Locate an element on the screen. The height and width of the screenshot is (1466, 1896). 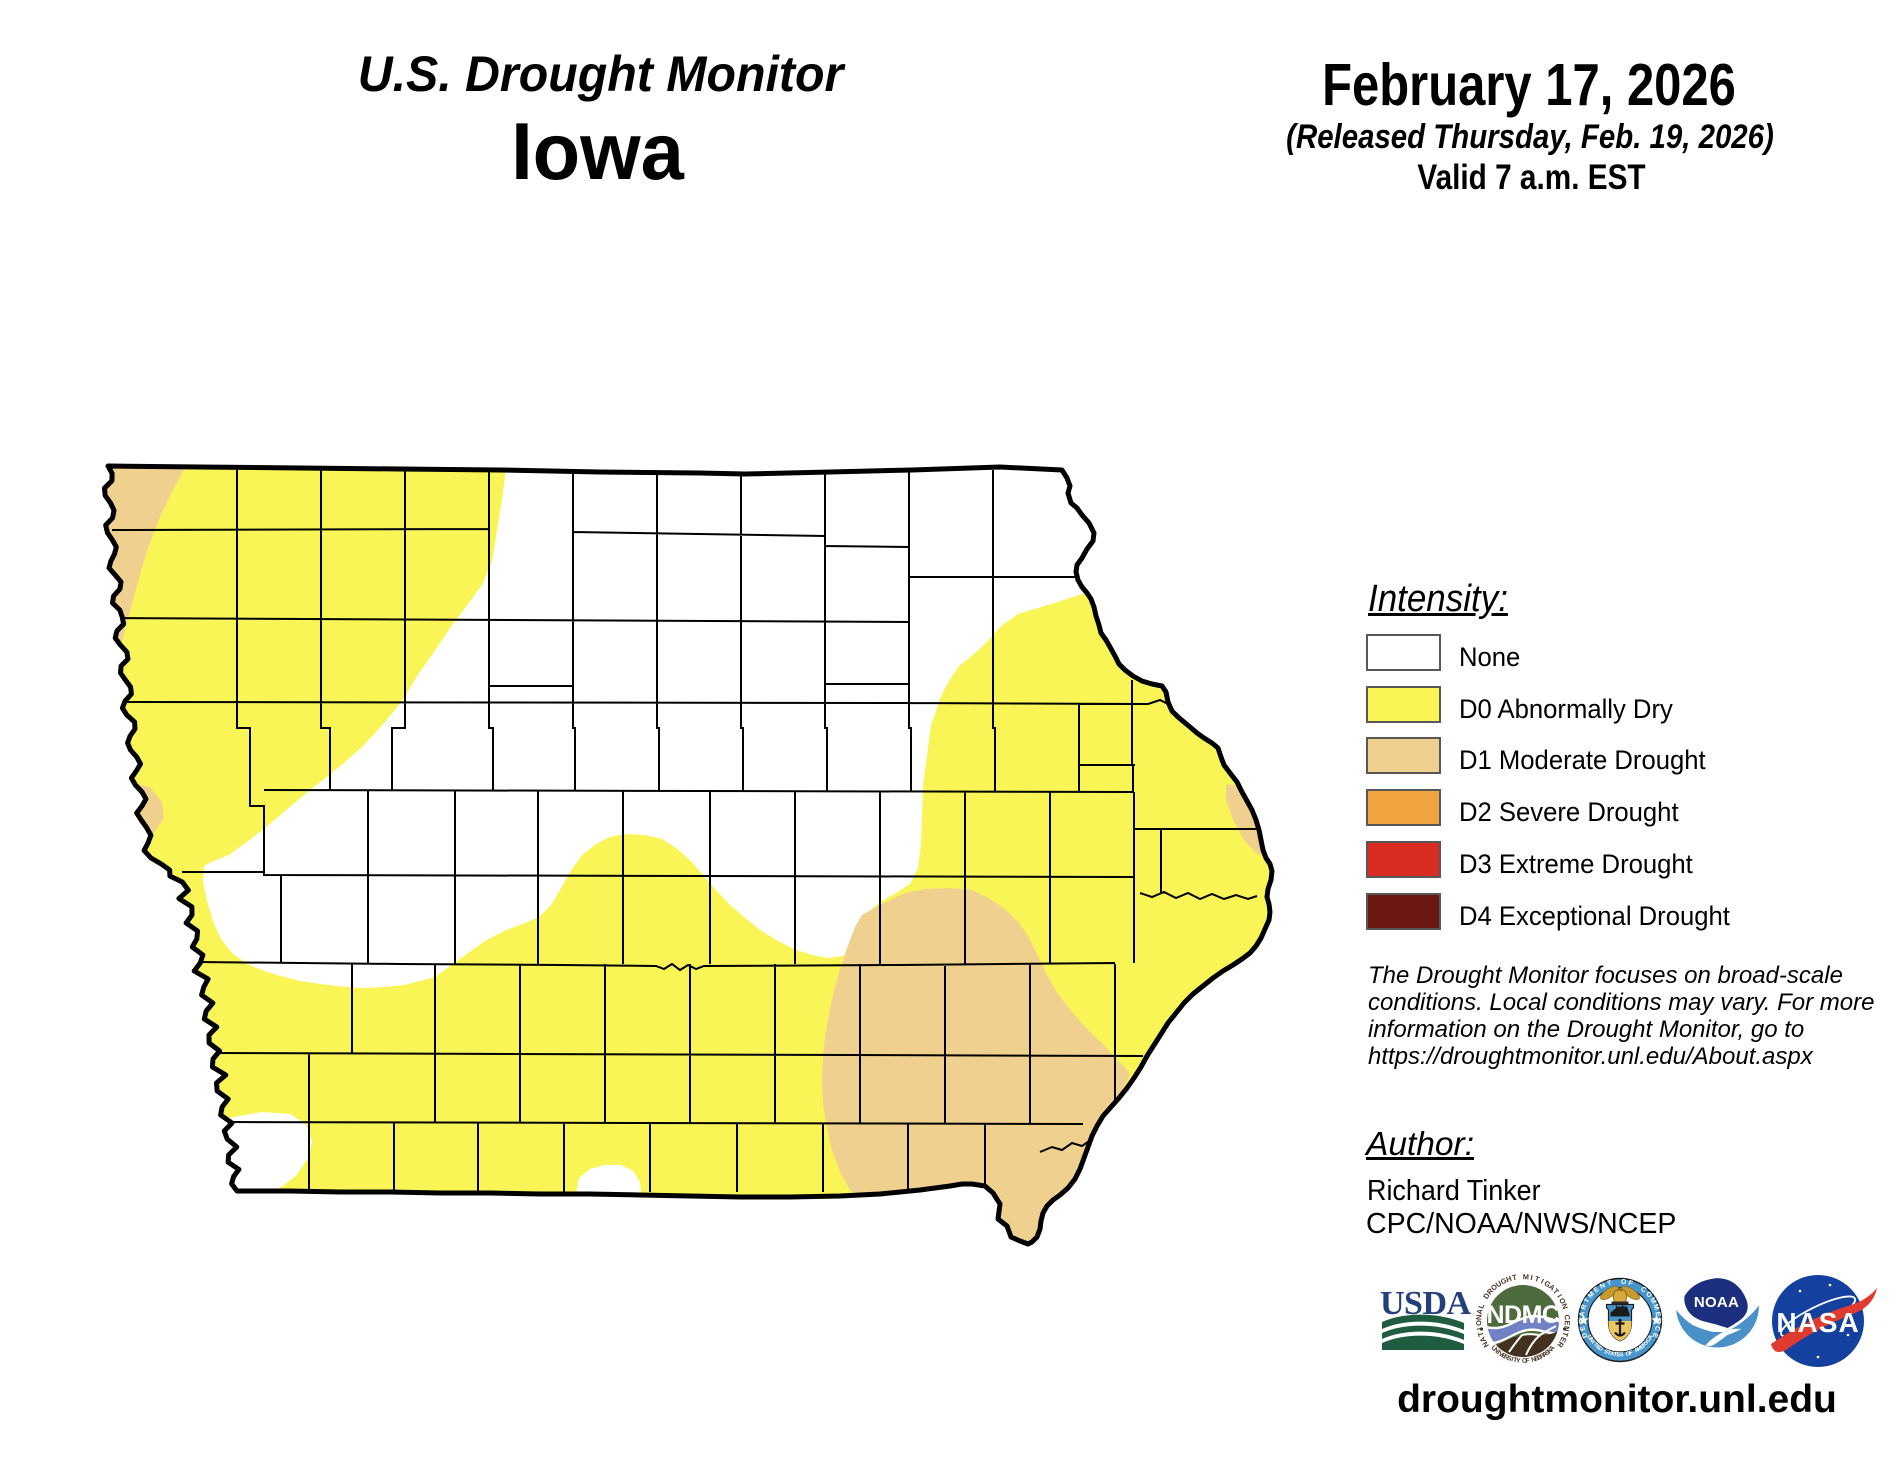
svg-text: V is located at coordinates (1501, 1355).